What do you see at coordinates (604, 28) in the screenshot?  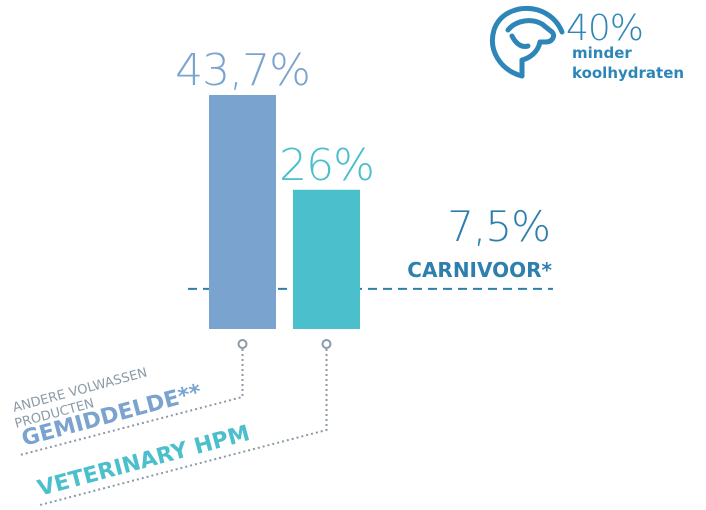 I see `badge-value: 40%` at bounding box center [604, 28].